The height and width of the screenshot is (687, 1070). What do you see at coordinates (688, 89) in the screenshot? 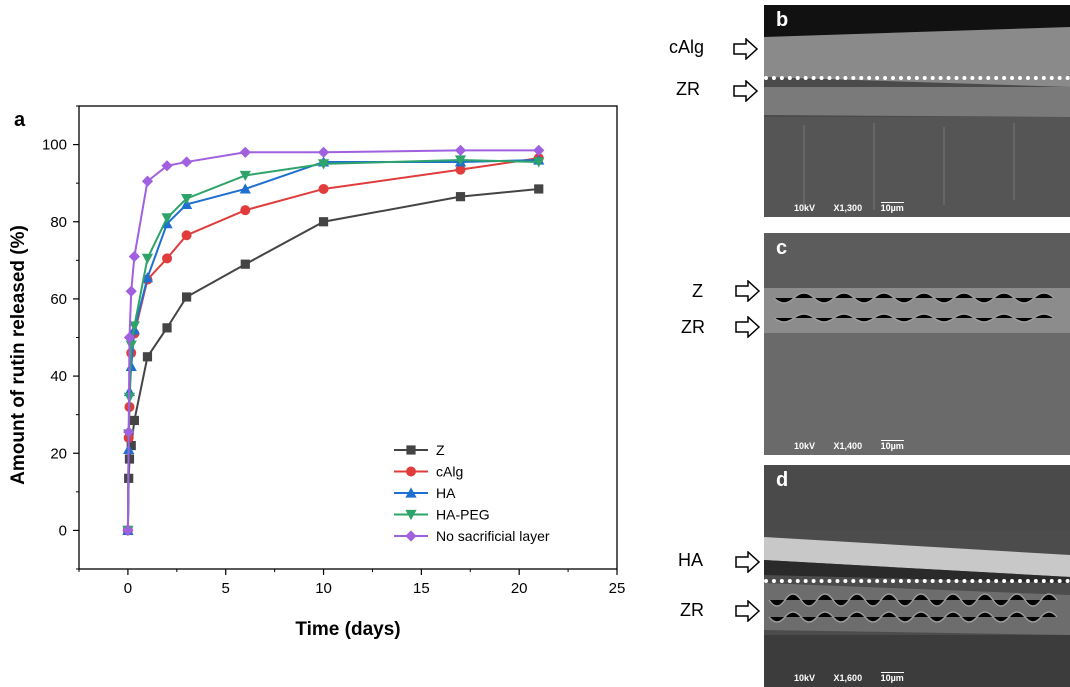
I see `layer-label-zr-b: ZR` at bounding box center [688, 89].